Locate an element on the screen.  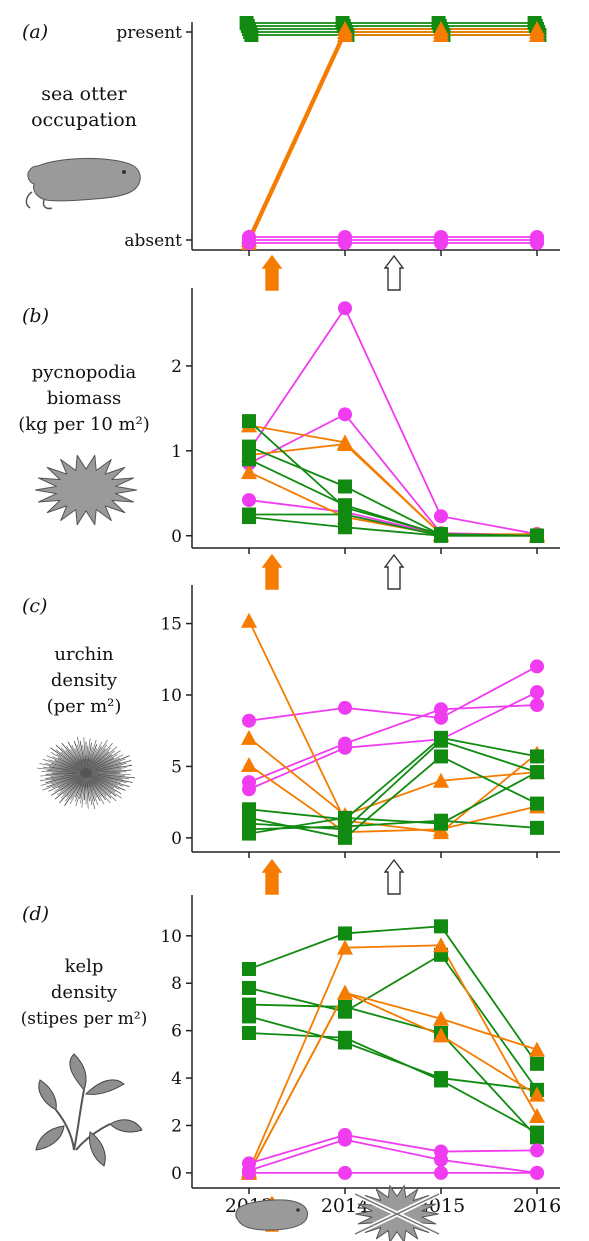
panel-title-line-1: pycnopodia is located at coordinates (84, 372).